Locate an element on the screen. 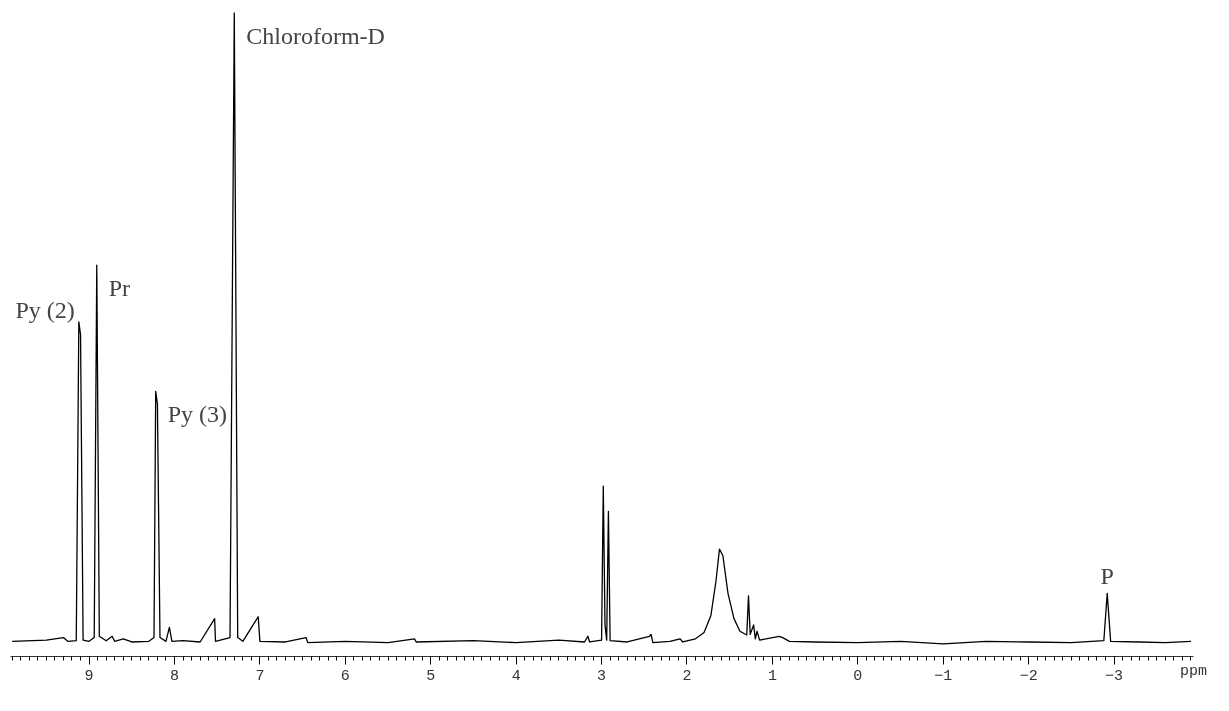 The image size is (1229, 711). x-tick-label: 5 is located at coordinates (431, 676).